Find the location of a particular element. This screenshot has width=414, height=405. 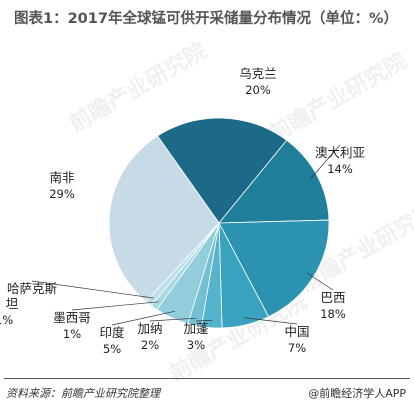

slice-value-4: 3% is located at coordinates (196, 345).